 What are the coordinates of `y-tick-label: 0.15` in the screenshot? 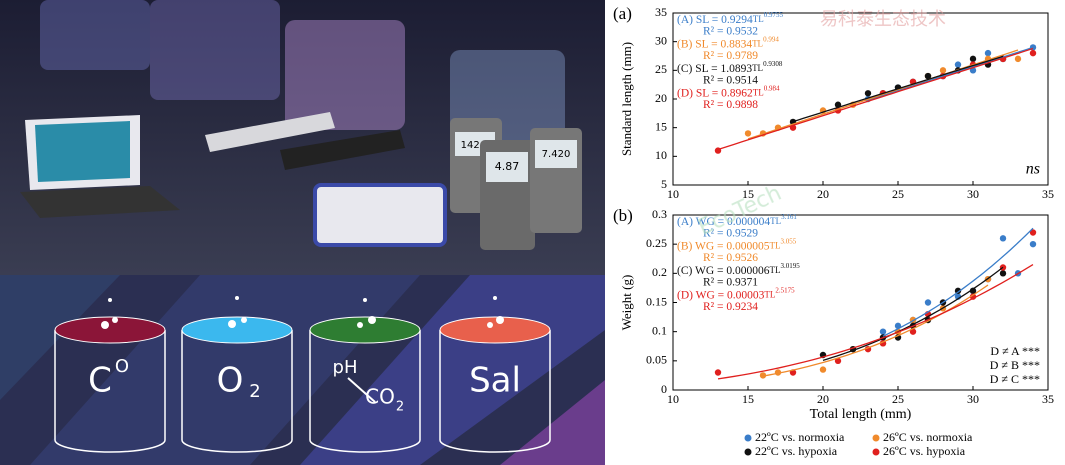 It's located at (656, 301).